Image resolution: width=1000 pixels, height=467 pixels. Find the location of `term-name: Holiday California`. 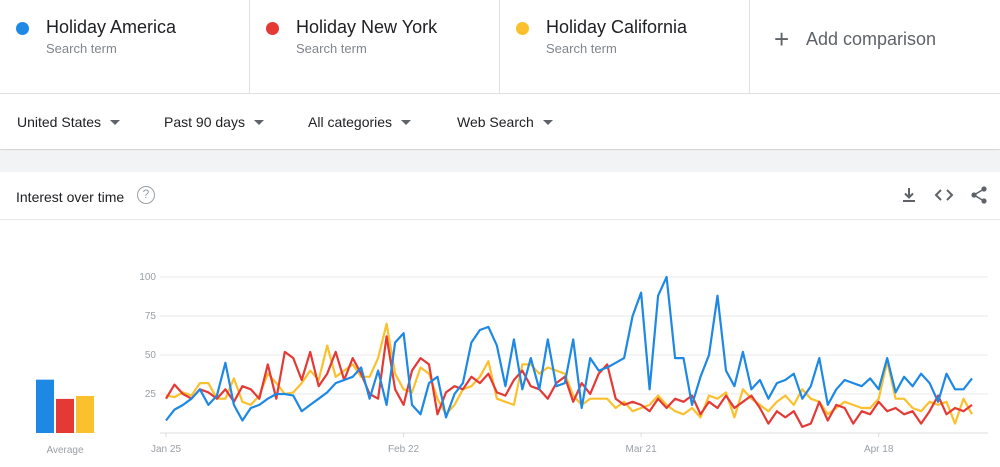

term-name: Holiday California is located at coordinates (617, 27).